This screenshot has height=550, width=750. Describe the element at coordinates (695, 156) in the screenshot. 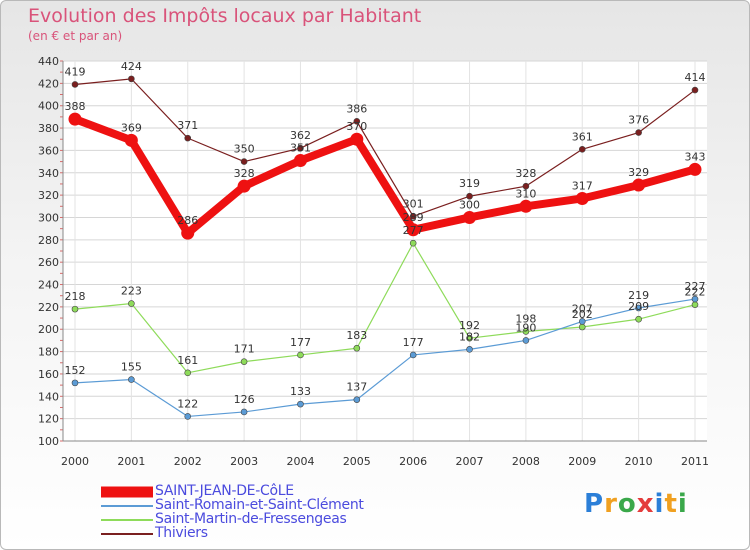

I see `data-label: 343` at that location.